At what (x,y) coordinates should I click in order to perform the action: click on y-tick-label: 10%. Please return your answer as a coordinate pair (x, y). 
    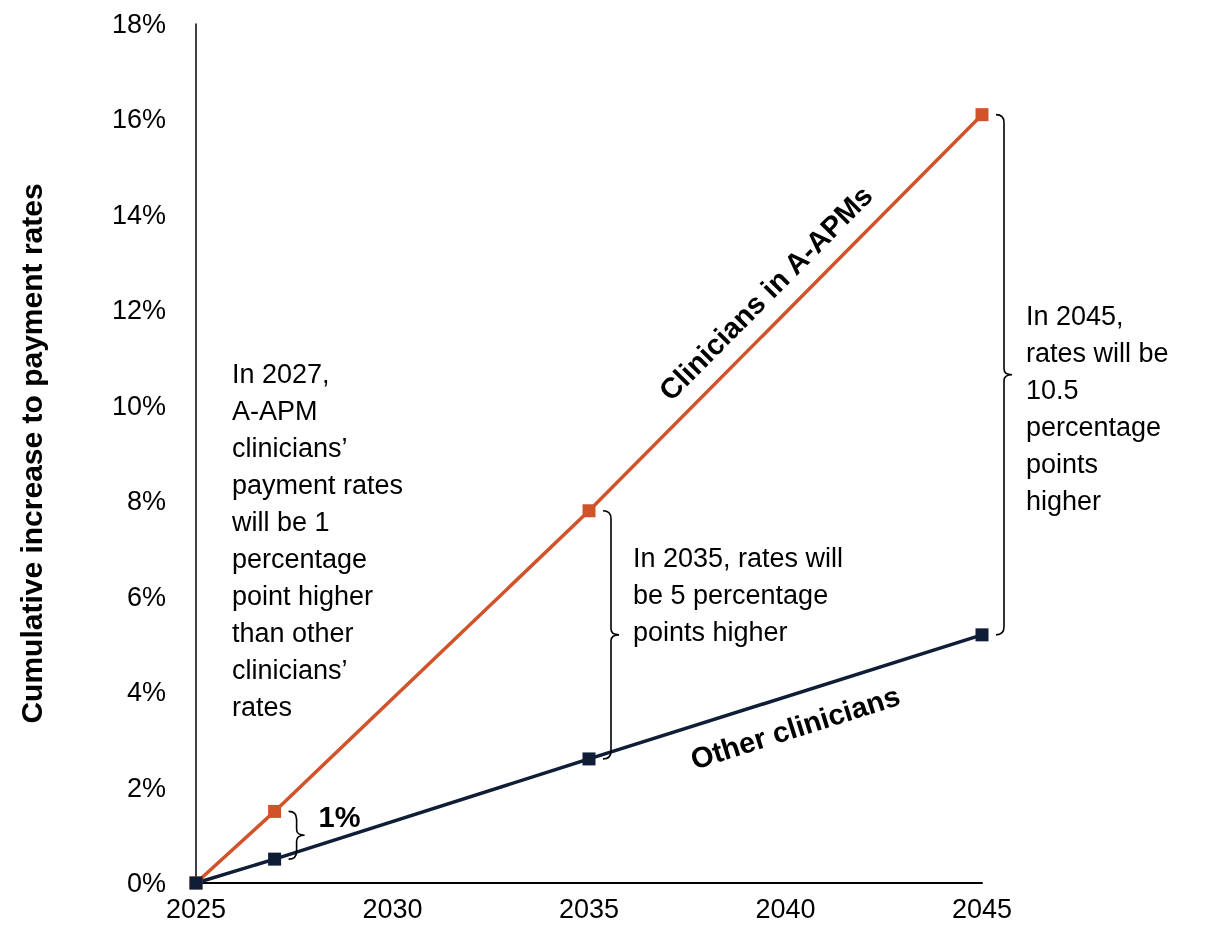
    Looking at the image, I should click on (138, 405).